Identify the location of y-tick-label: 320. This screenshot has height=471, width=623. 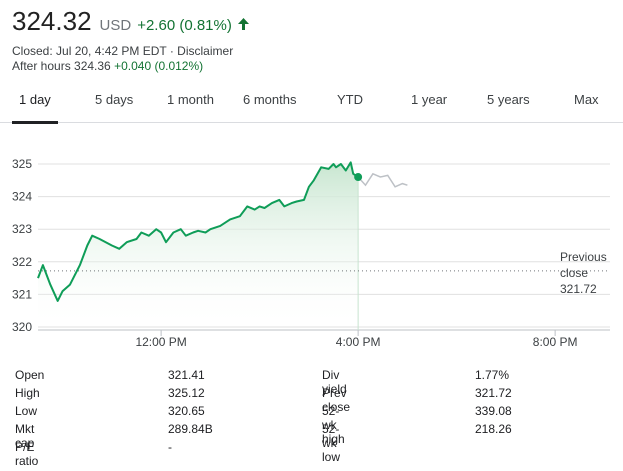
(22, 327).